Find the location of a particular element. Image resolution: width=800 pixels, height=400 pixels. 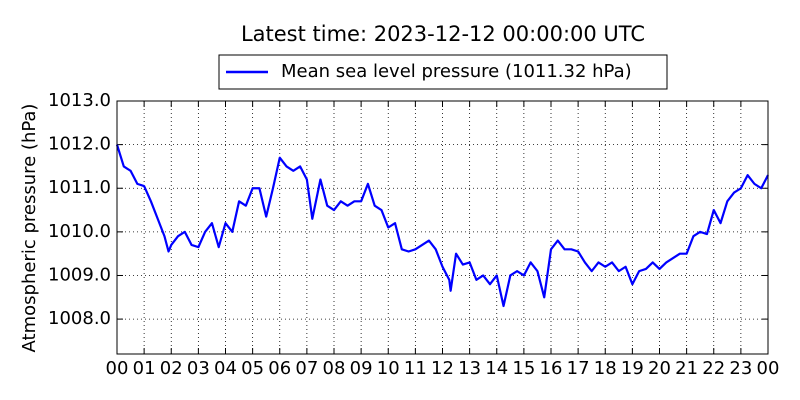

y-tick-label: 1012.0 is located at coordinates (79, 144).